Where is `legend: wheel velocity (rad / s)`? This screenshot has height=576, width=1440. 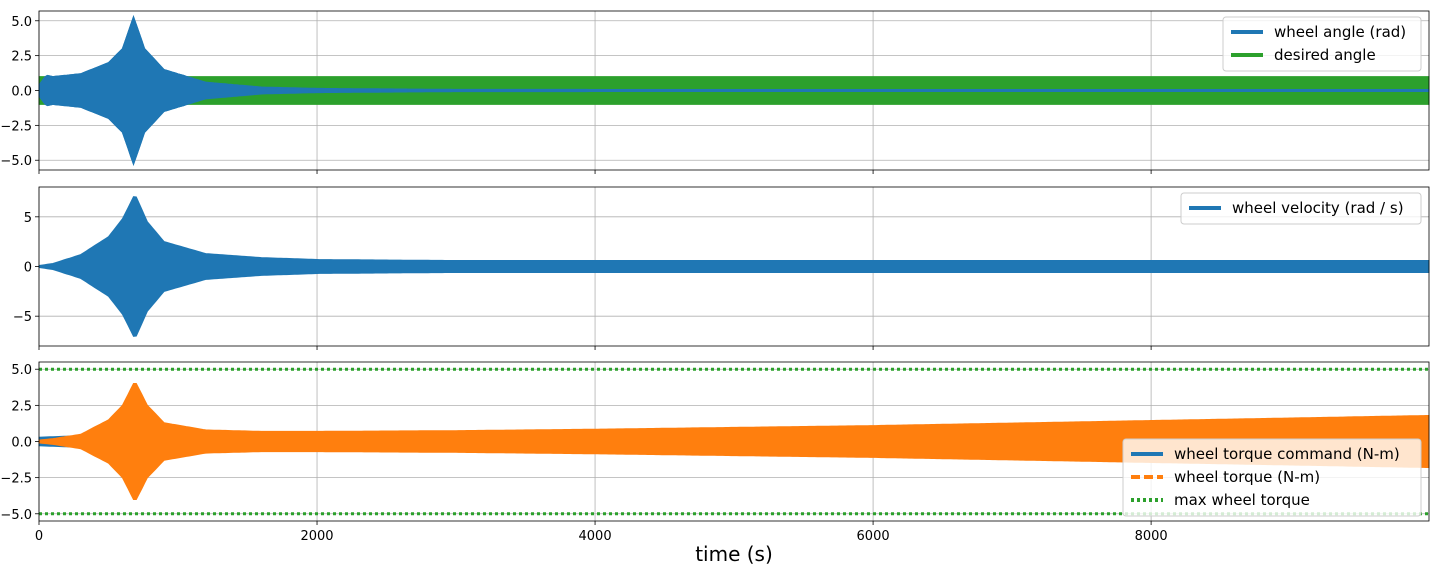
legend: wheel velocity (rad / s) is located at coordinates (1301, 208).